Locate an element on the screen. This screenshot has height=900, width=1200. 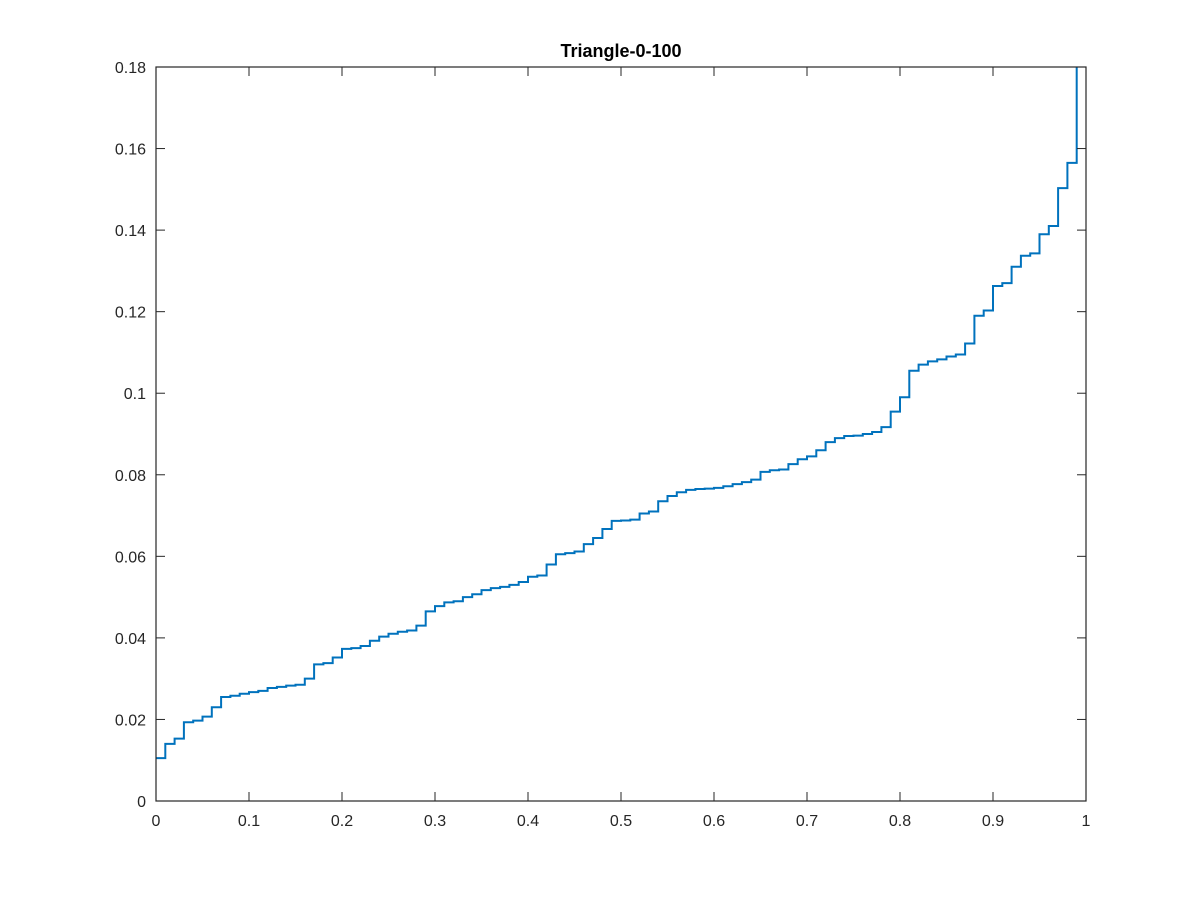
y-tick-label: 0.08 is located at coordinates (130, 476).